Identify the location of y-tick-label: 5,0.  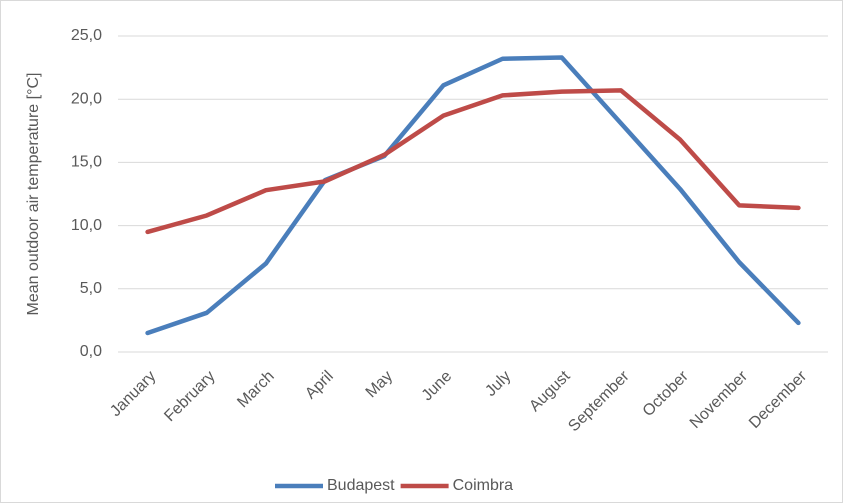
(91, 288).